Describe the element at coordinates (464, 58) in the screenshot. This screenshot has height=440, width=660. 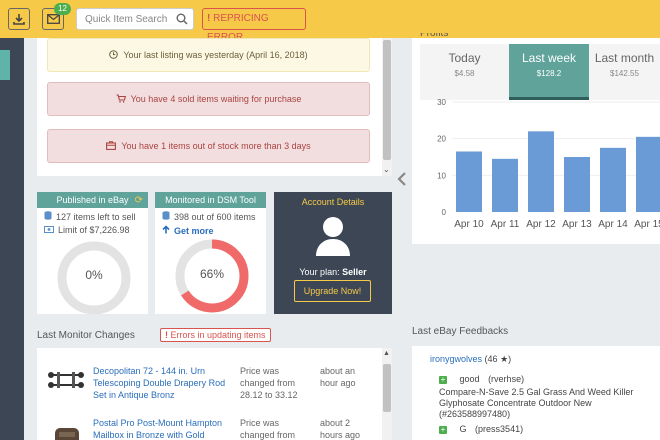
I see `tab-today-label: Today` at that location.